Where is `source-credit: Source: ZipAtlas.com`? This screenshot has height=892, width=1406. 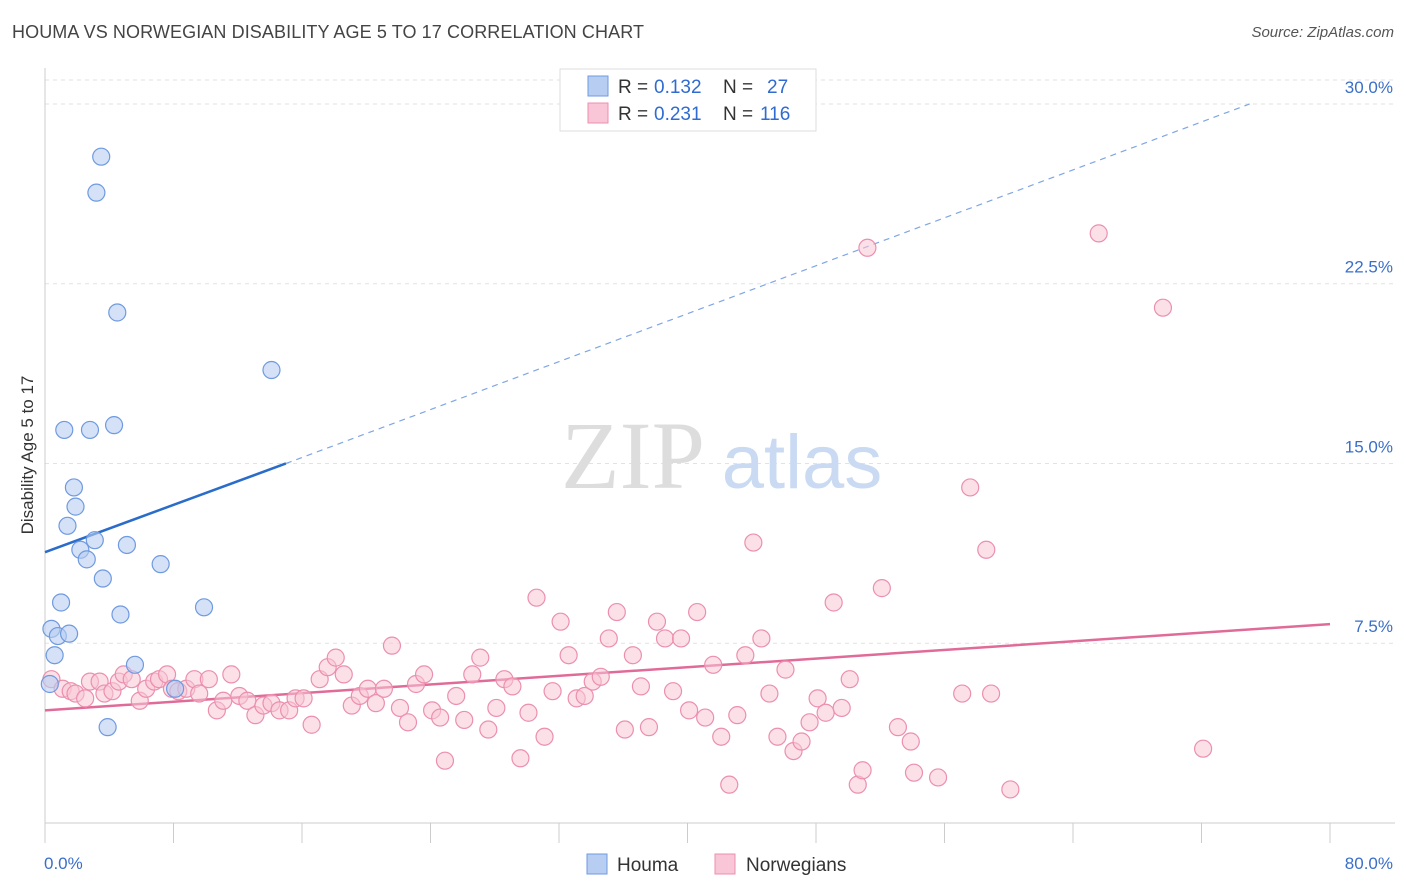
source-credit: Source: ZipAtlas.com is located at coordinates (1322, 32).